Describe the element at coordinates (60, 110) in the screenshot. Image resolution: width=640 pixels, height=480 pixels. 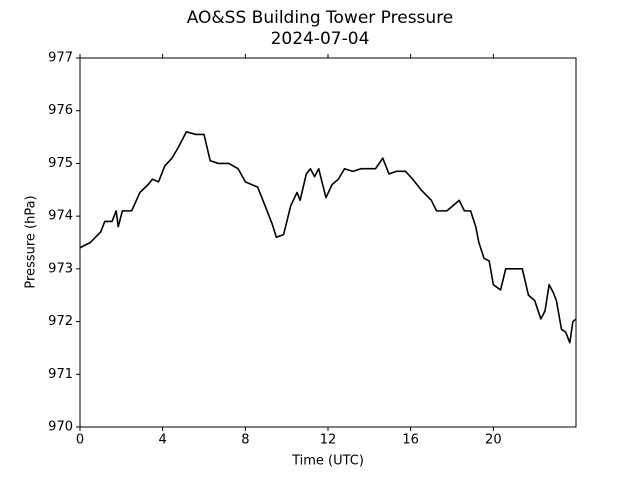
I see `y-tick-label: 976` at that location.